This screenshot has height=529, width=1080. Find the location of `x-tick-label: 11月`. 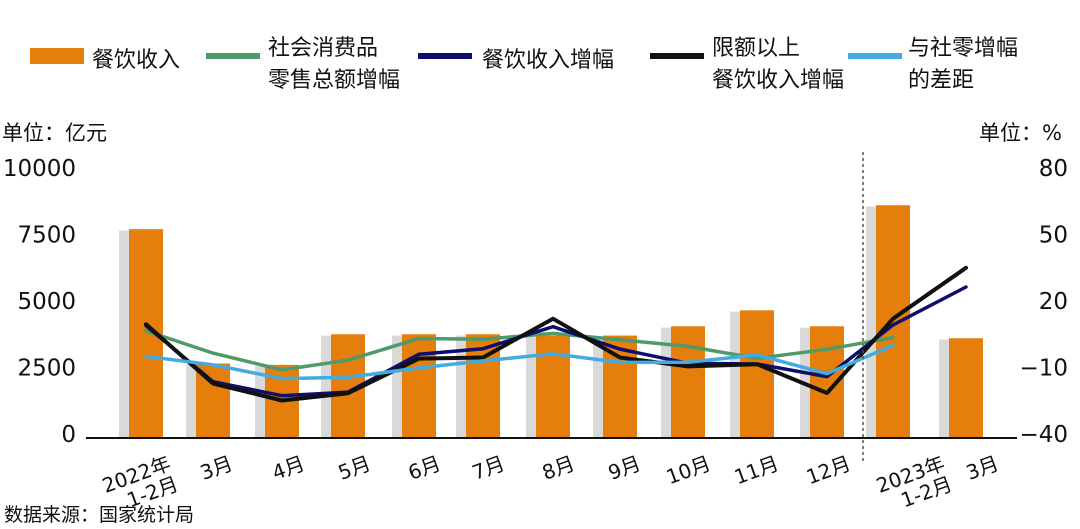

x-tick-label: 11月 is located at coordinates (756, 470).